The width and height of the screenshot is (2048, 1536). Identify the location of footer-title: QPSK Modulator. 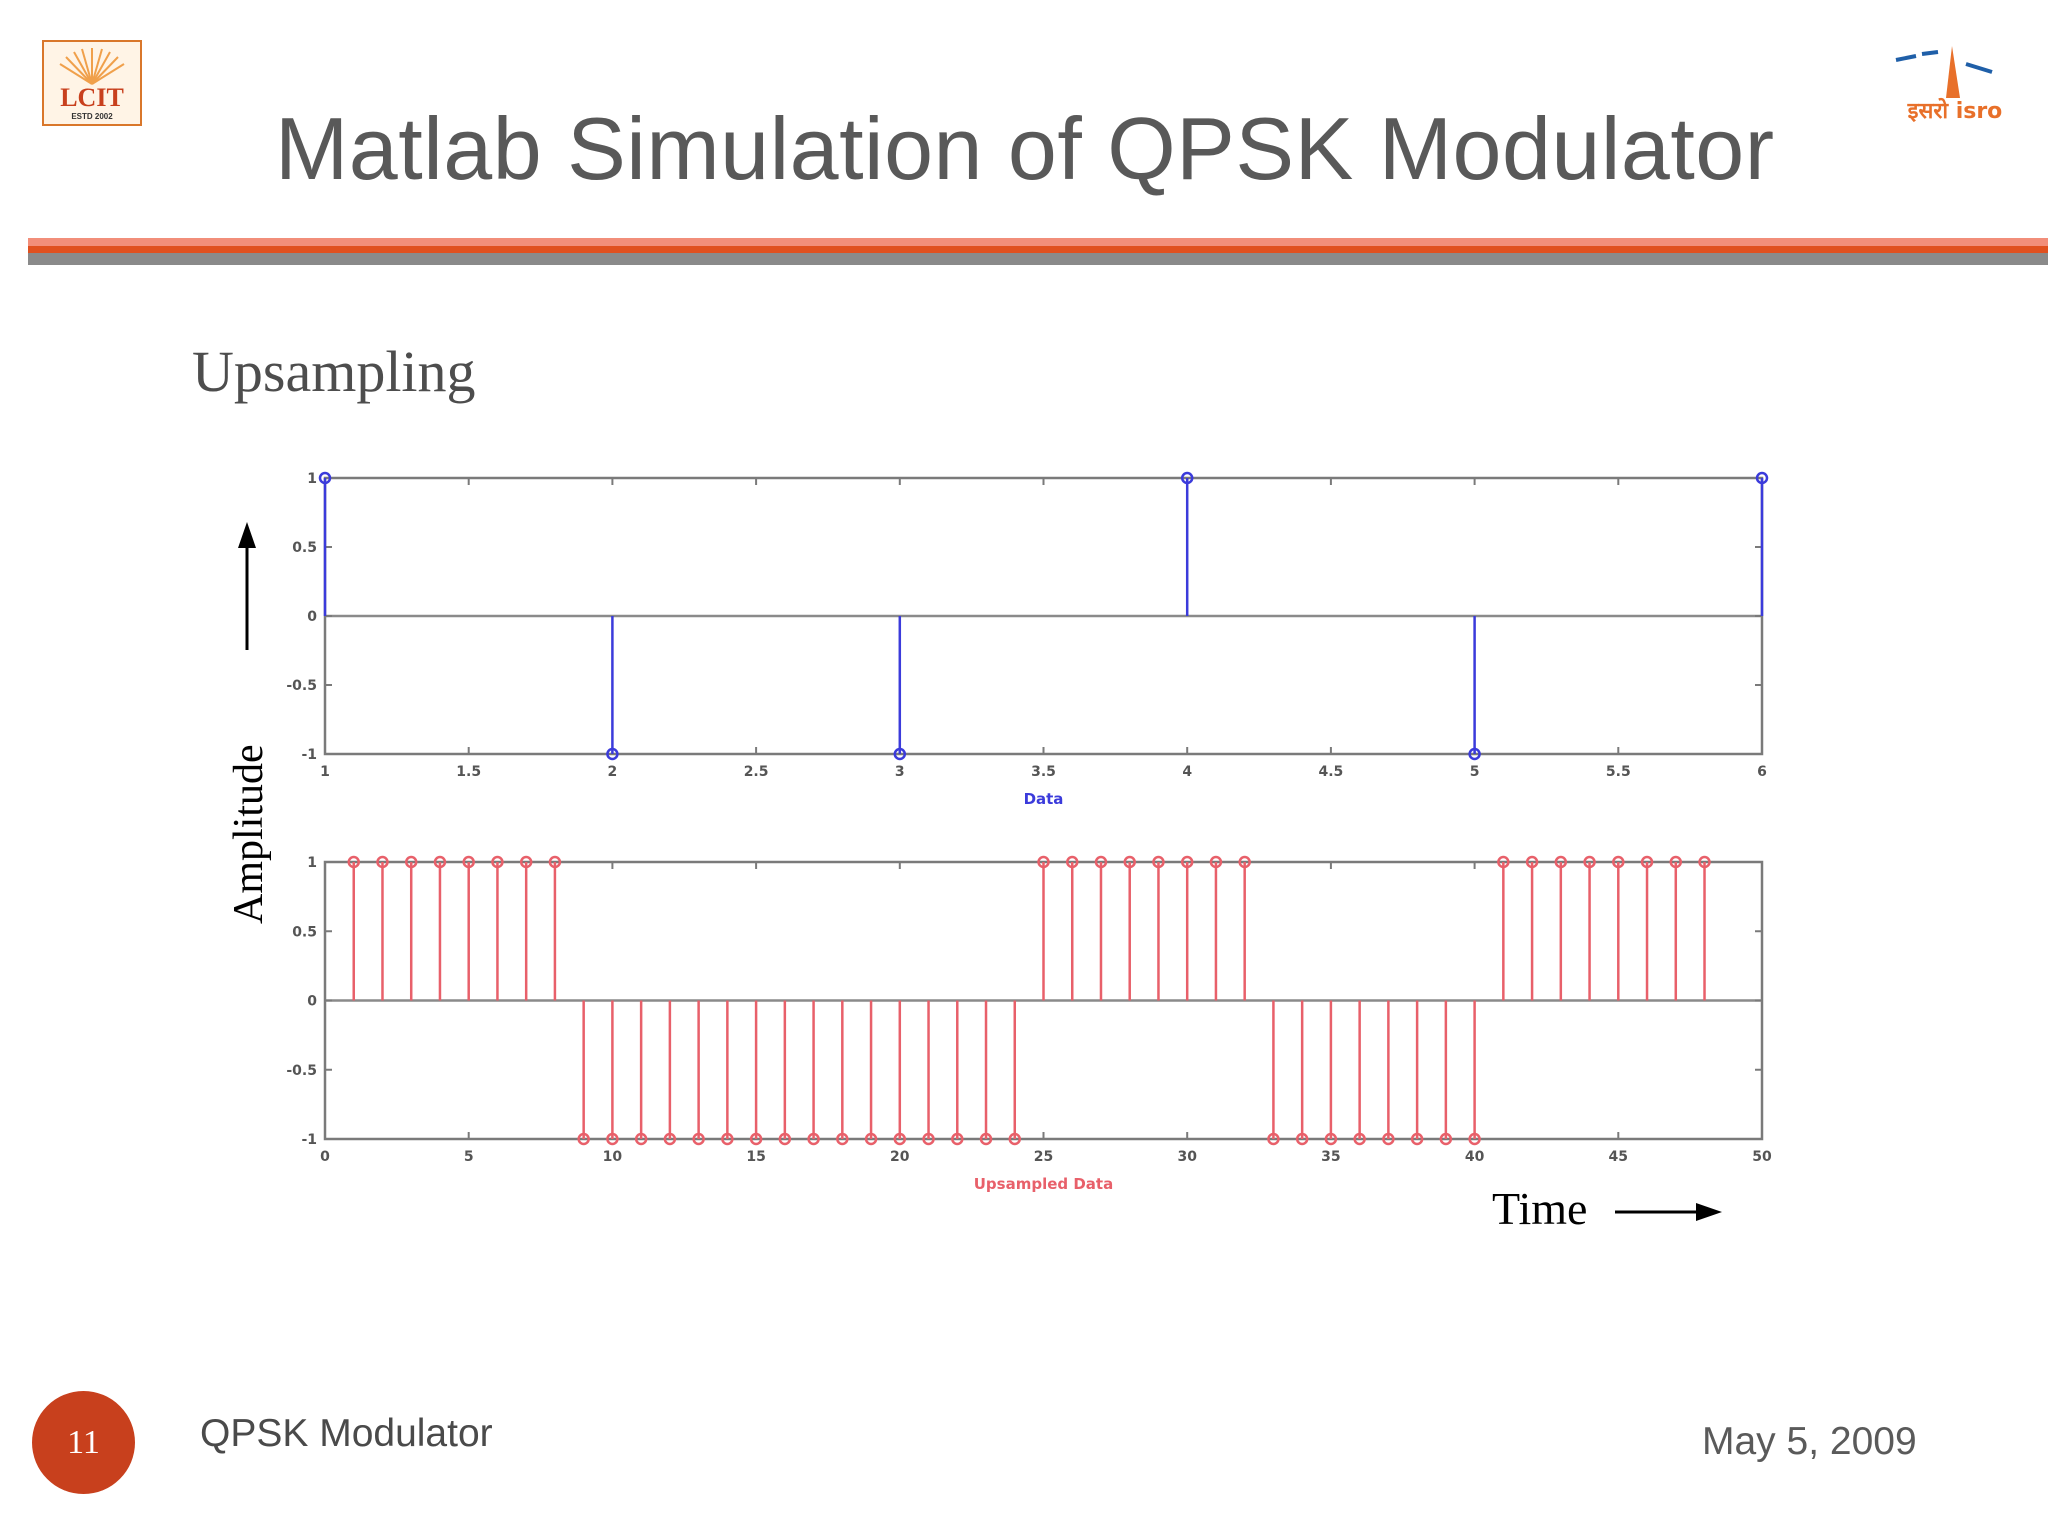
(346, 1433).